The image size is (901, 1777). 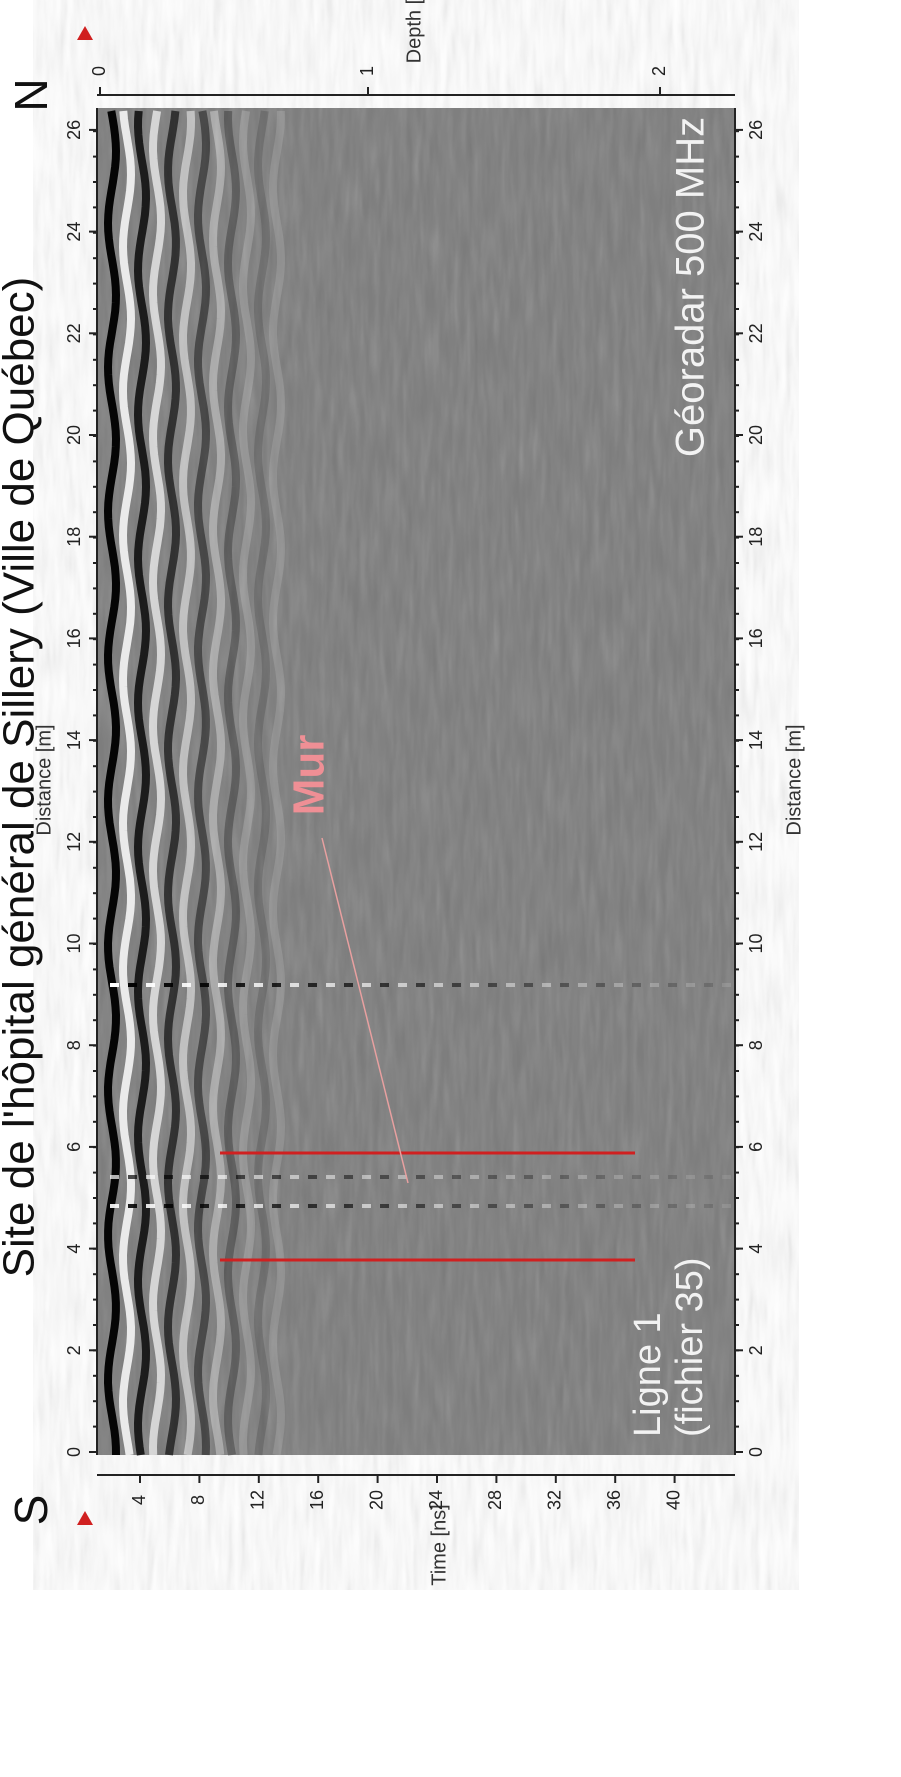 I want to click on time-tick-label: 20, so click(x=376, y=1500).